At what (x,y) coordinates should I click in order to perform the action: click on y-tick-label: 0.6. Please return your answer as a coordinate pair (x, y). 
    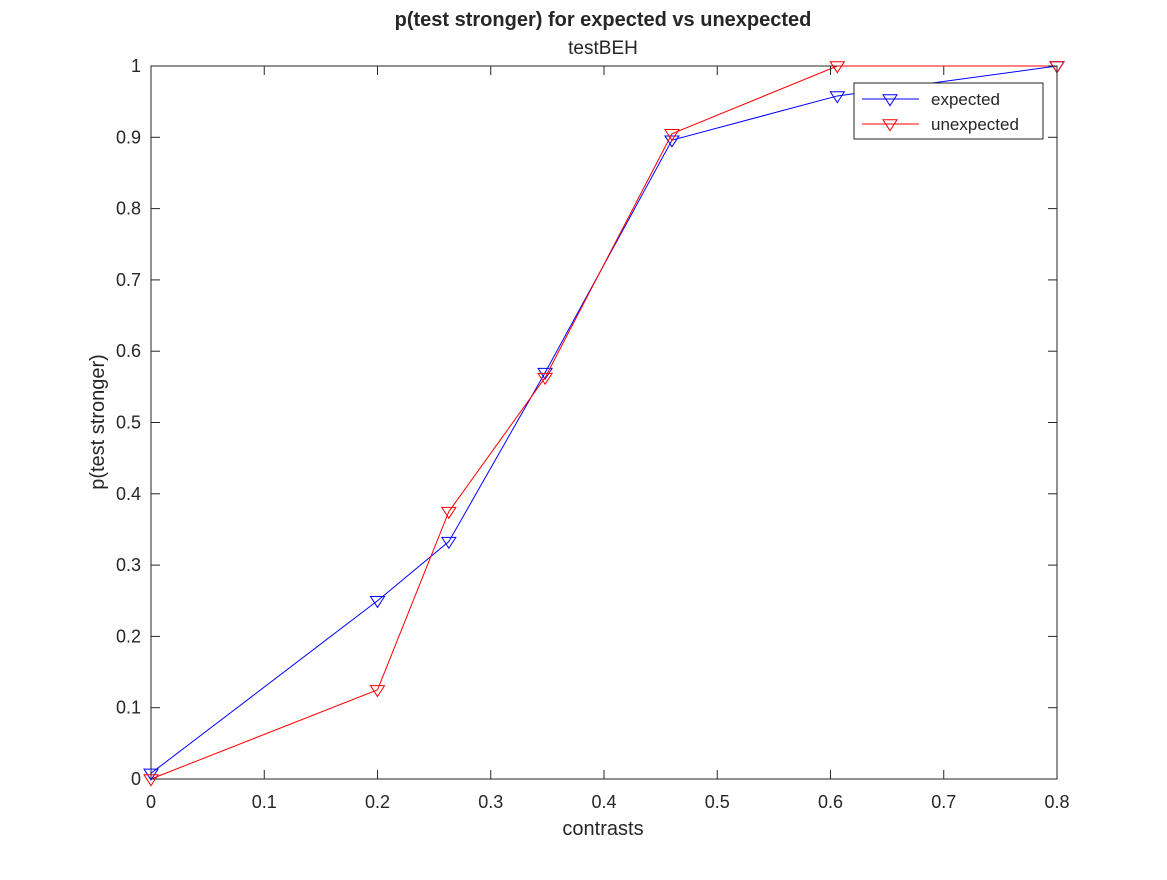
    Looking at the image, I should click on (128, 351).